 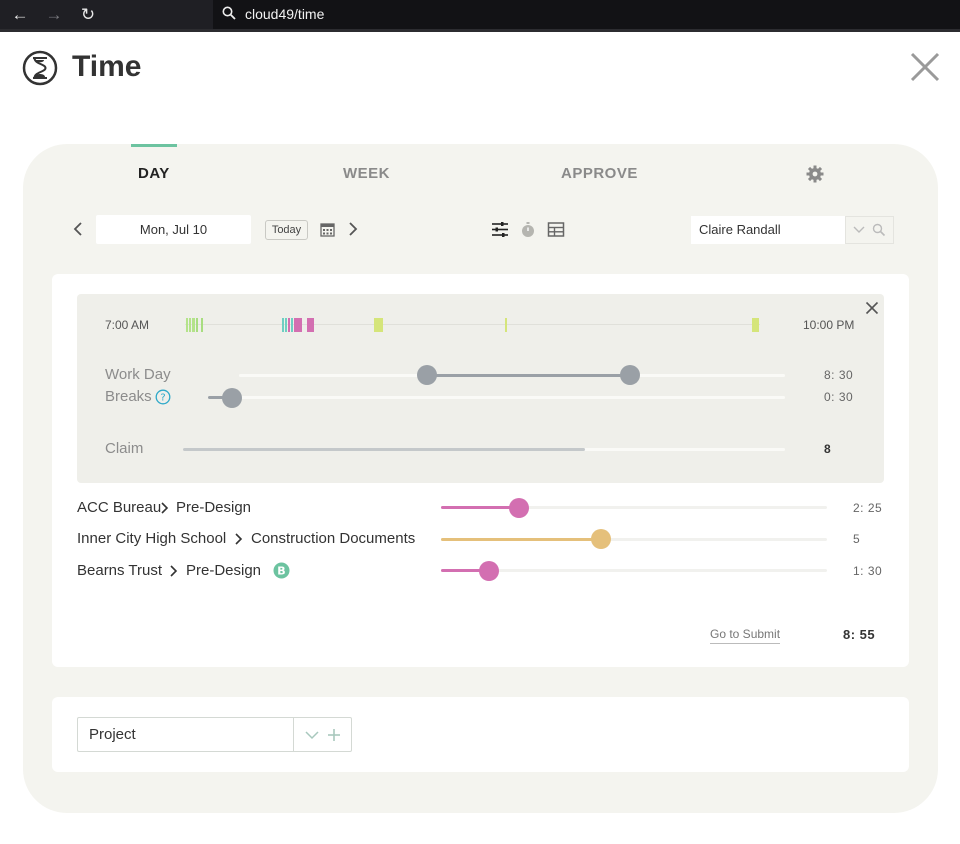 I want to click on app-title: Time, so click(x=107, y=66).